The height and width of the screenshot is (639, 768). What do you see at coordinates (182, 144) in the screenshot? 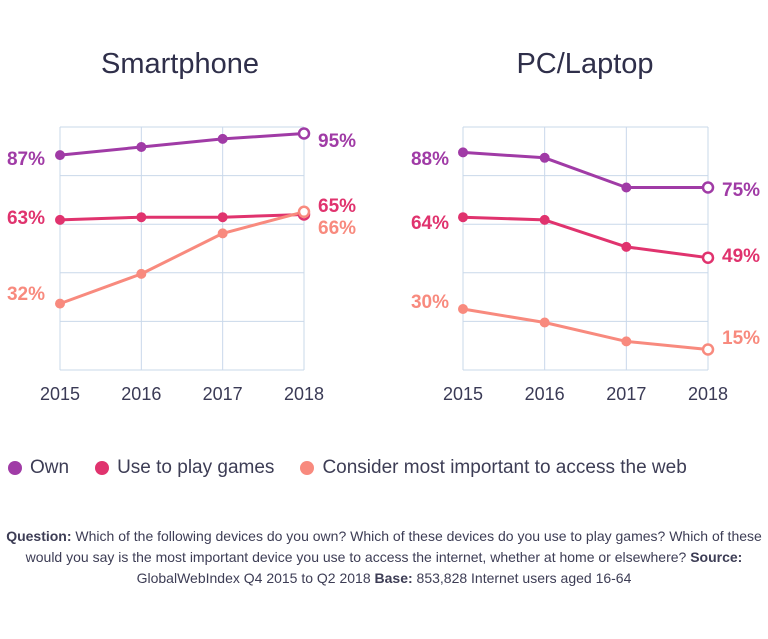
I see `chart-1-series-1-line` at bounding box center [182, 144].